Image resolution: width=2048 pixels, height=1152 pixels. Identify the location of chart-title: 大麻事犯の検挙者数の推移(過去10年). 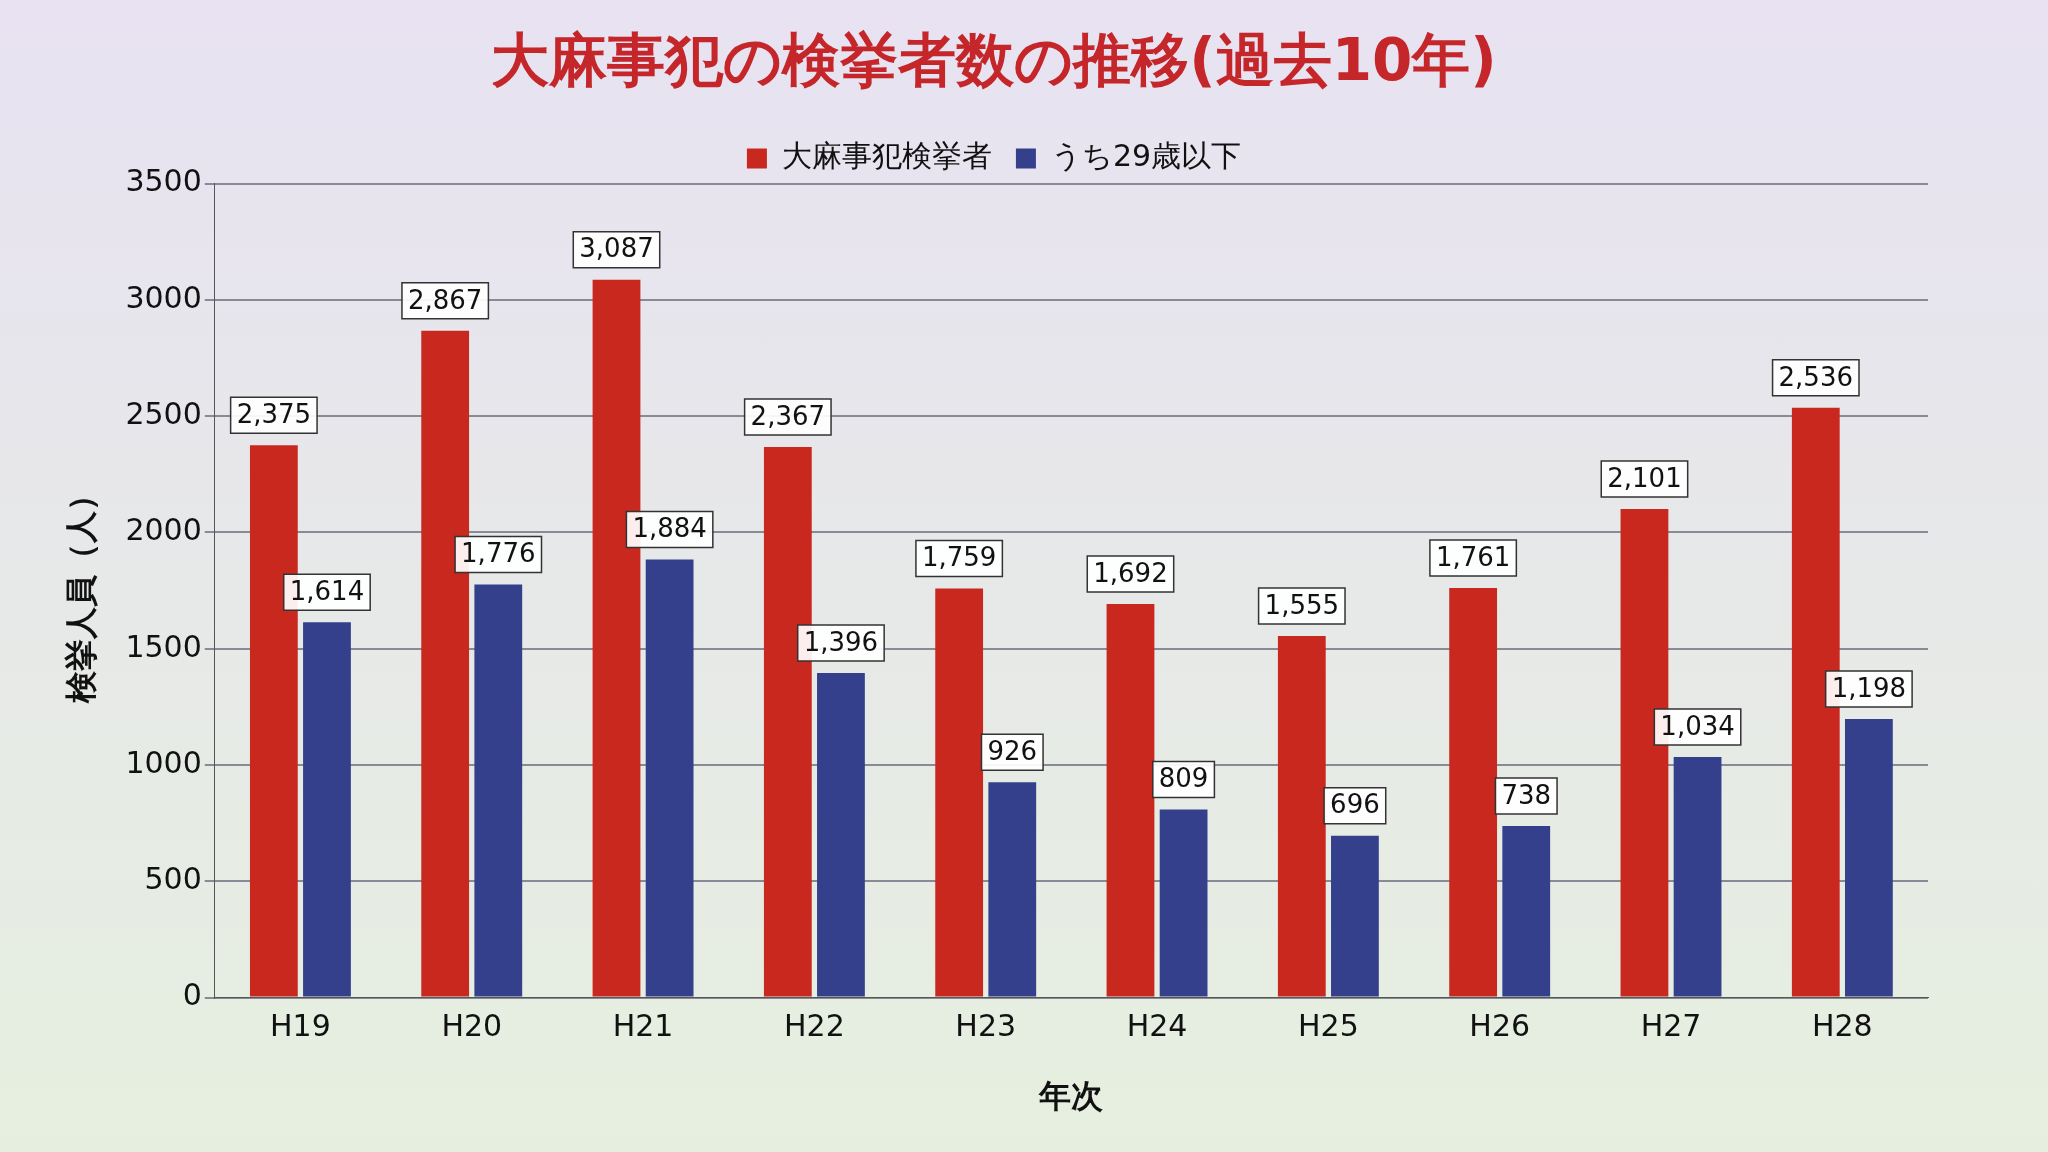
(994, 59).